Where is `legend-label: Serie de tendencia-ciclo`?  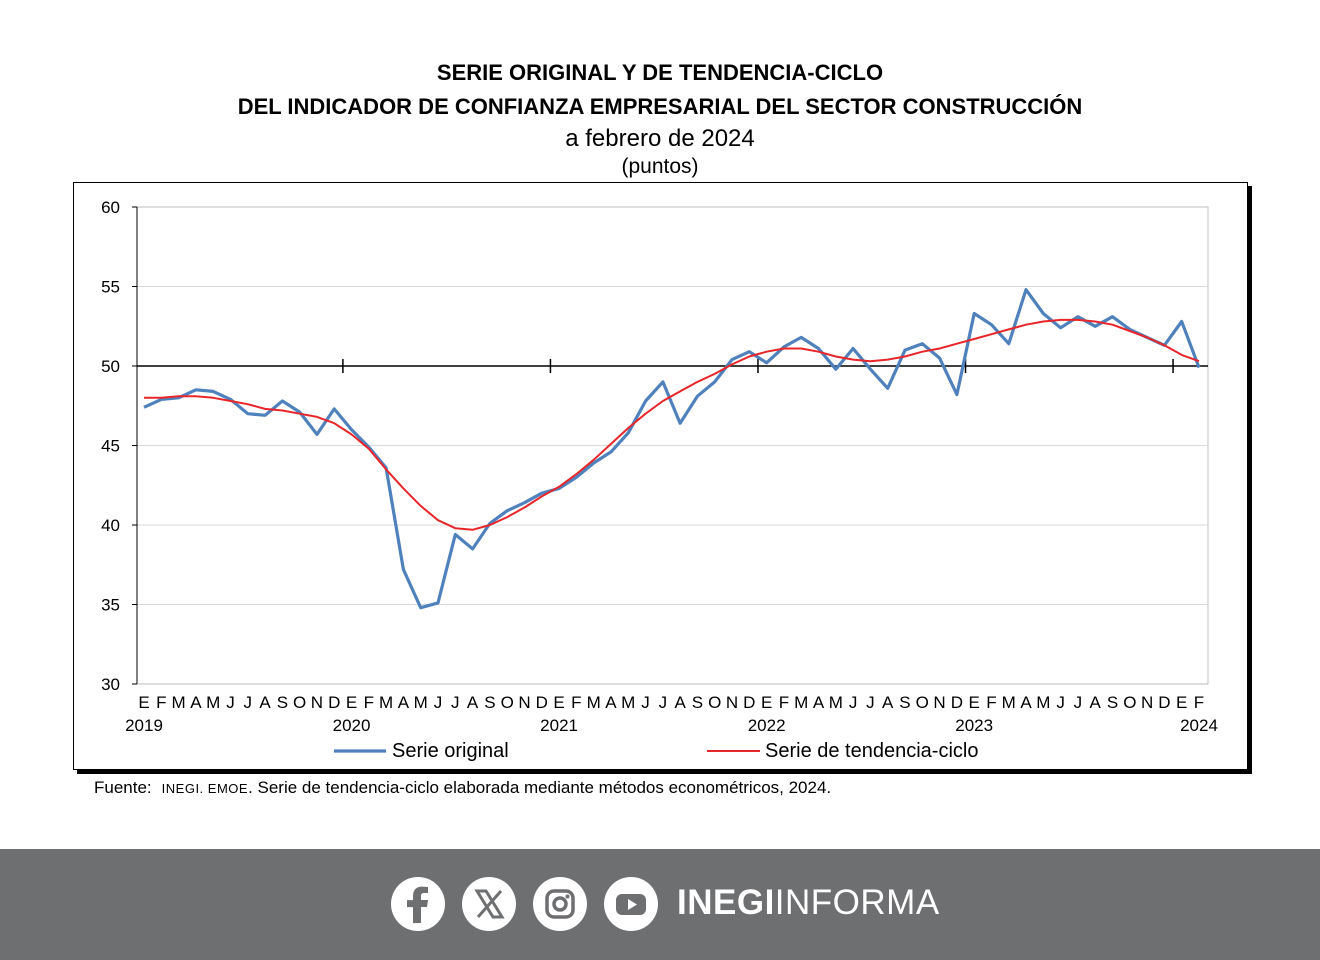 legend-label: Serie de tendencia-ciclo is located at coordinates (871, 751).